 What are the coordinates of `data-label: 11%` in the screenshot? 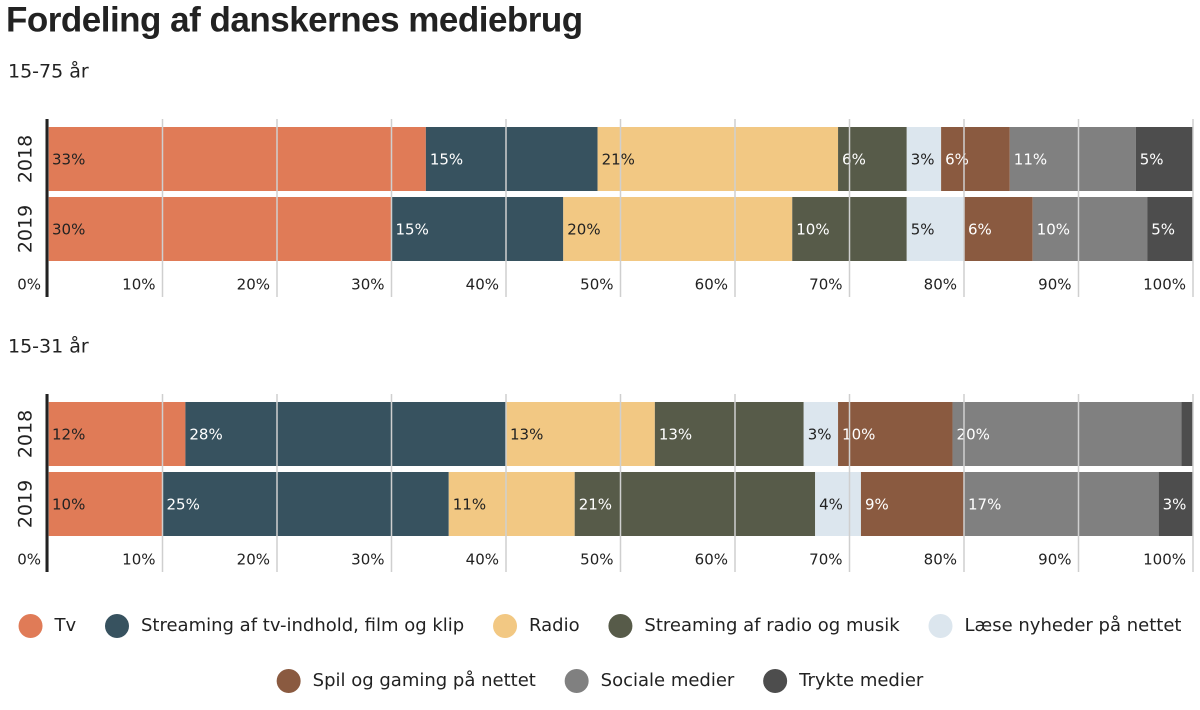 It's located at (469, 505).